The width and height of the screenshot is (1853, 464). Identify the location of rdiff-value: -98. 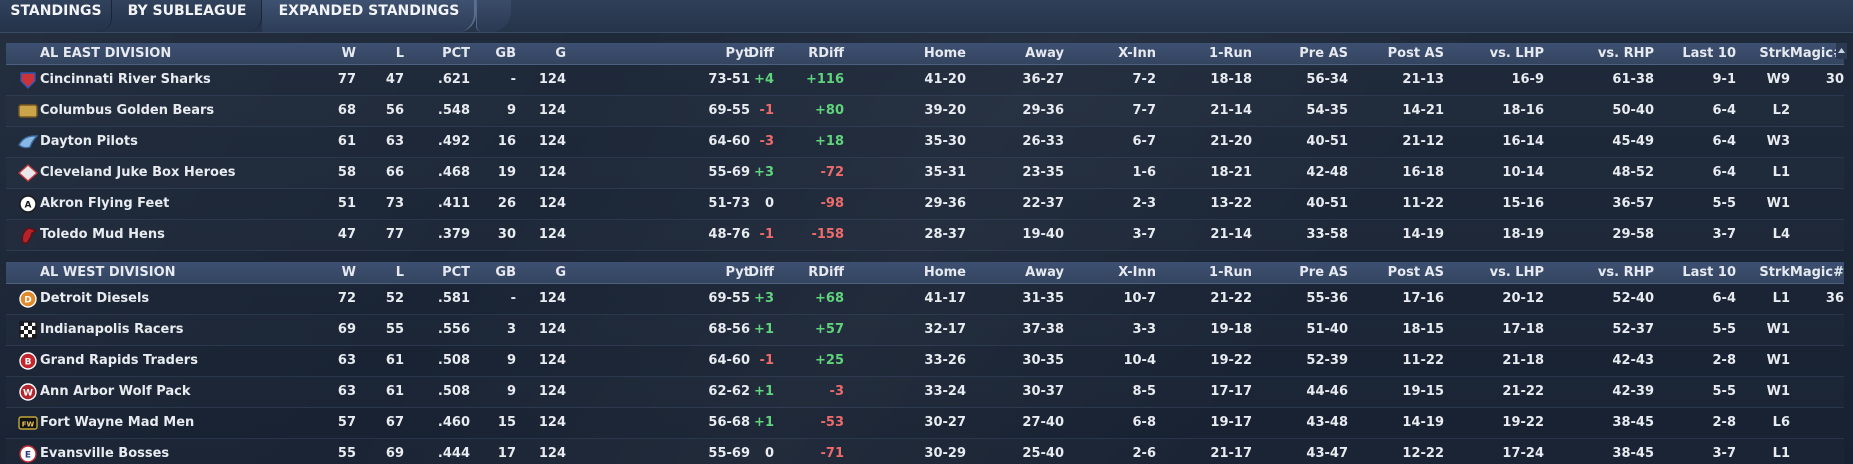
(832, 203).